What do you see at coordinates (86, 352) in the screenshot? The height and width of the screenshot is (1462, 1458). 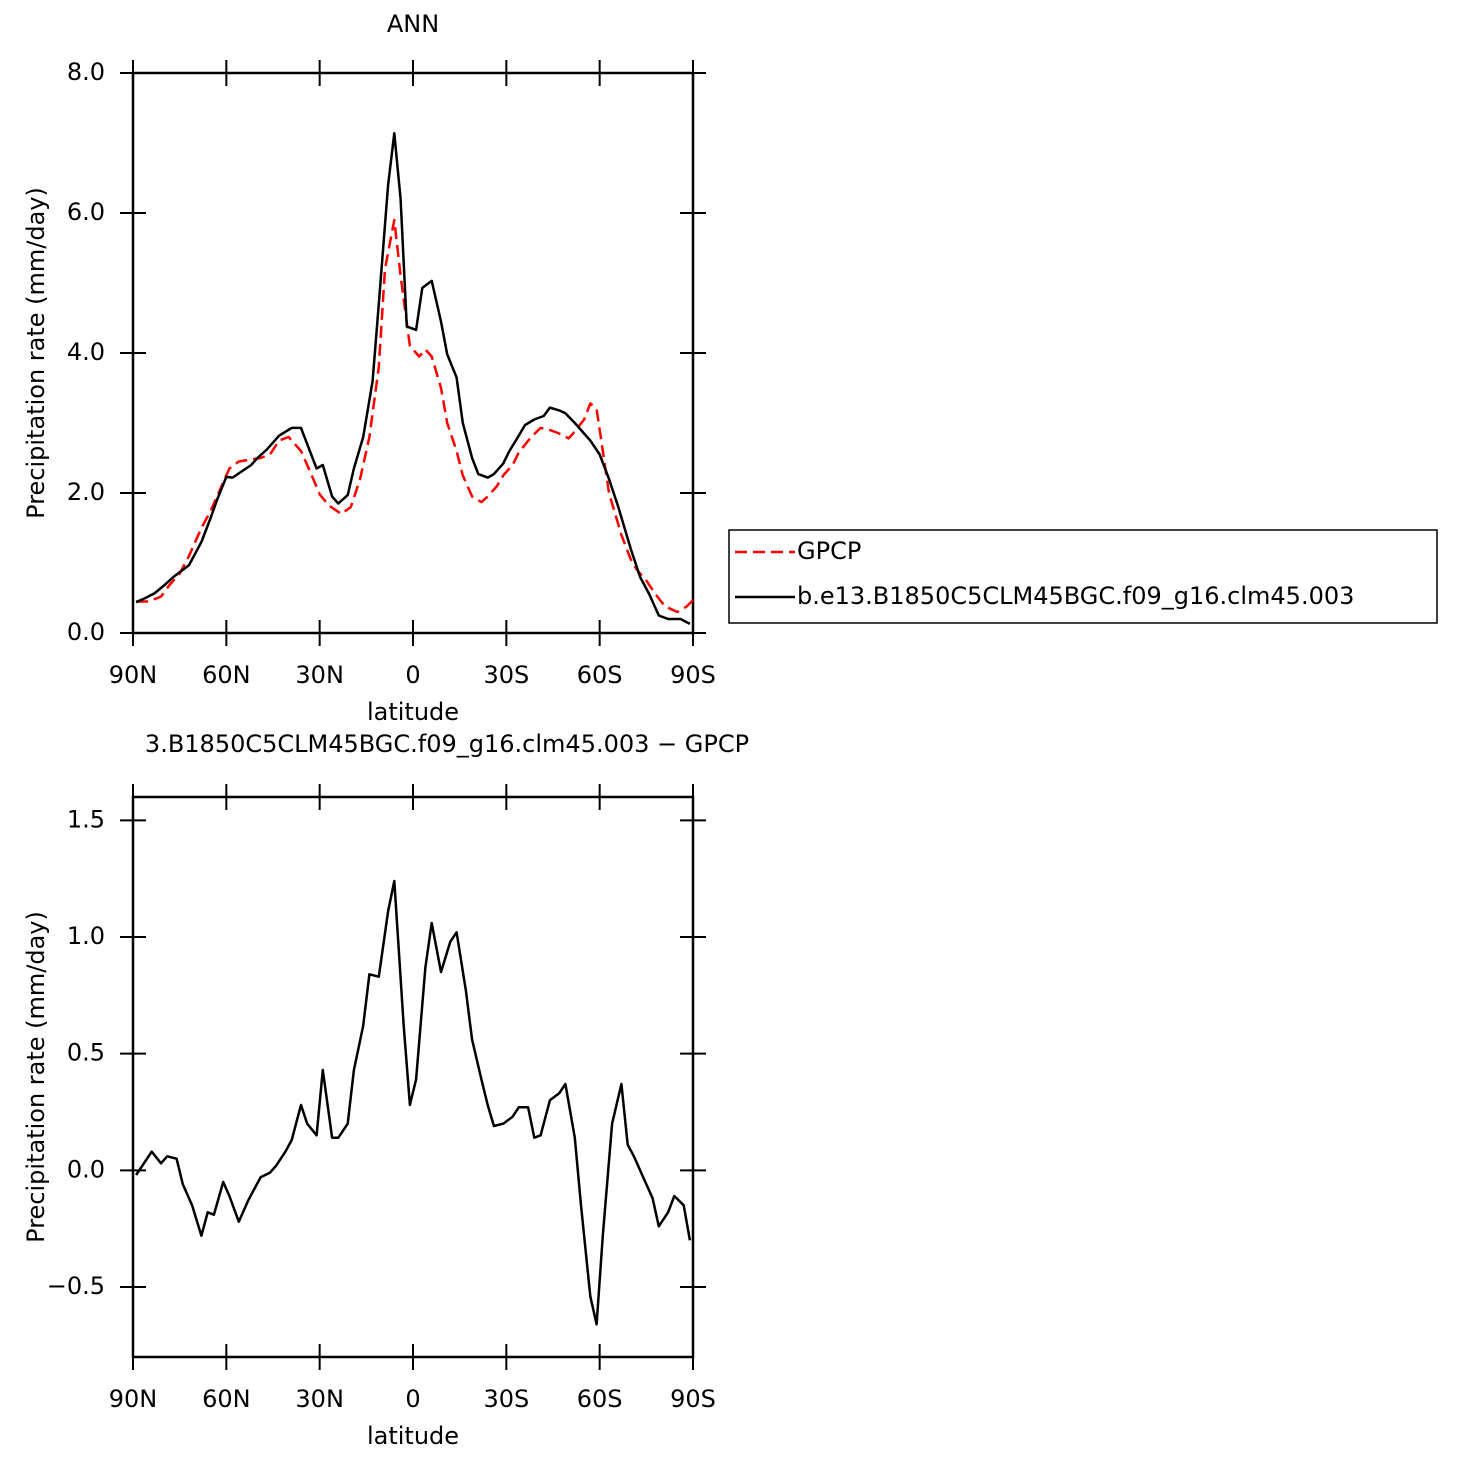 I see `y-tick-label: 4.0` at bounding box center [86, 352].